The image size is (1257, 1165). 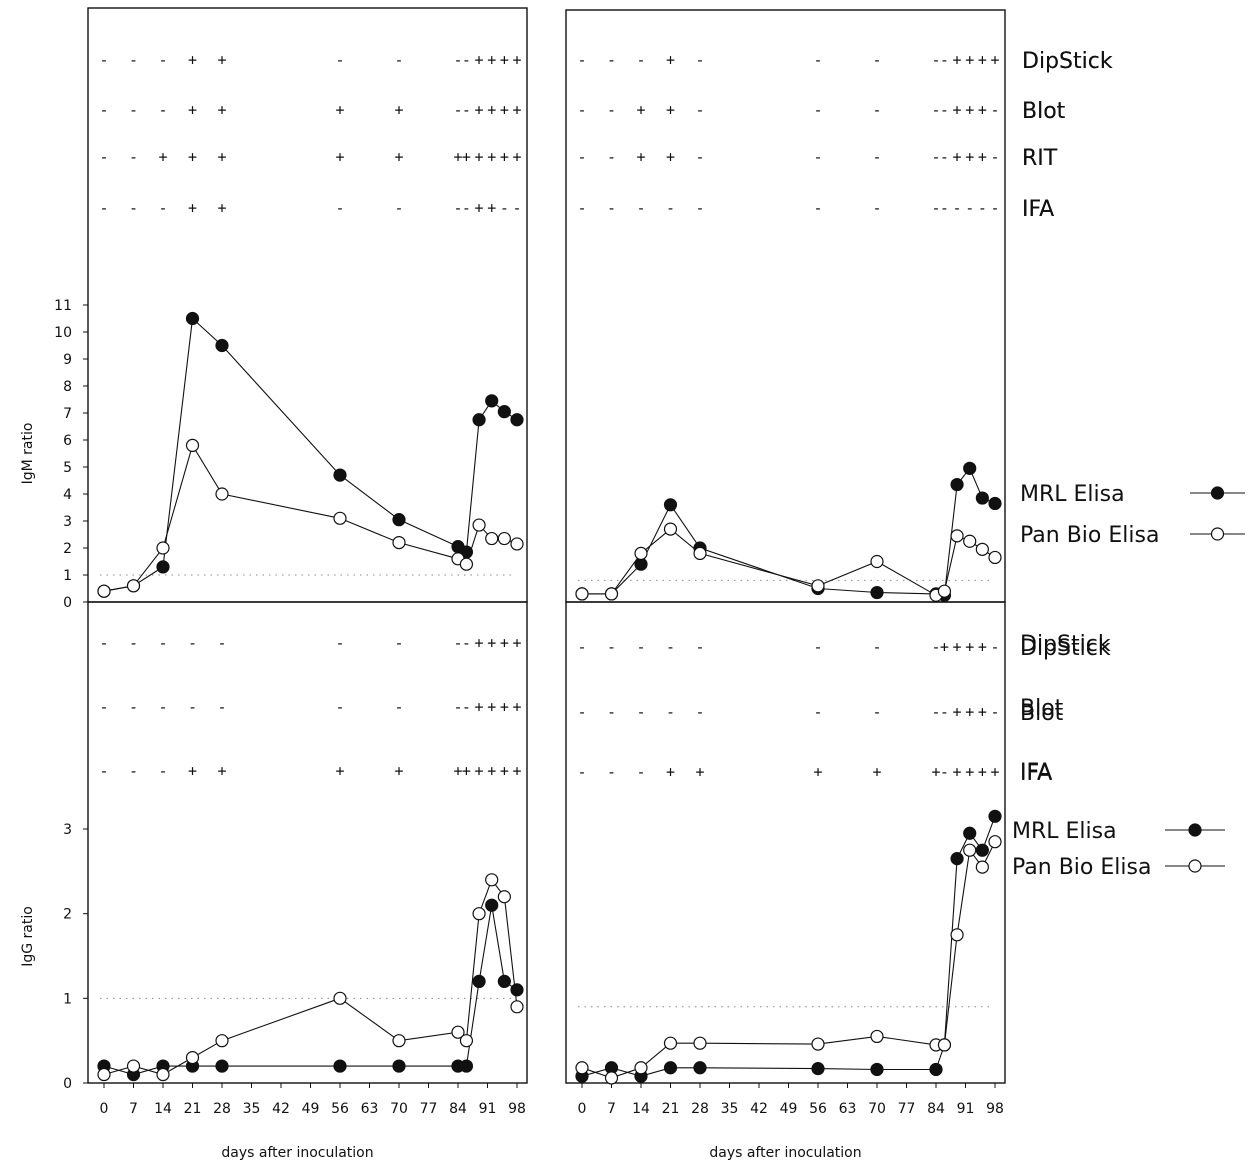 What do you see at coordinates (28, 454) in the screenshot?
I see `y-axis-title: IgM ratio` at bounding box center [28, 454].